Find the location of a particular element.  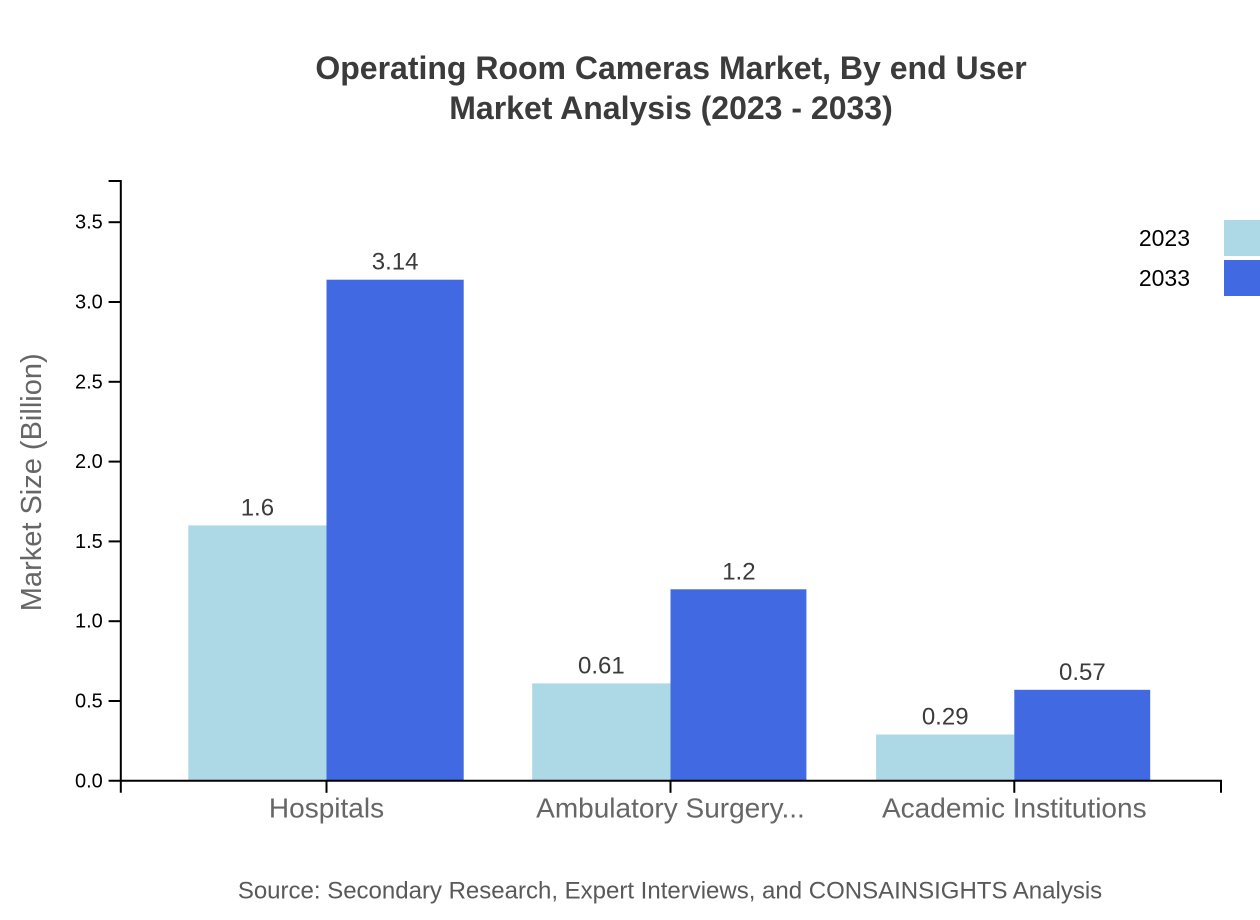

svg-text: 1.0 is located at coordinates (89, 622).